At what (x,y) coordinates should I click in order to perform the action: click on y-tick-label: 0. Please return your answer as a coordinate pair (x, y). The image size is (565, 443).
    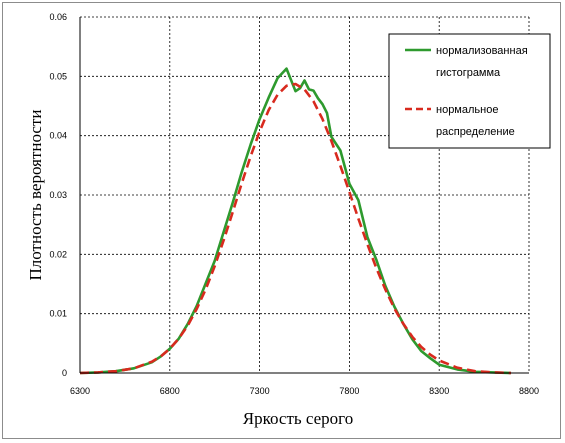
    Looking at the image, I should click on (64, 373).